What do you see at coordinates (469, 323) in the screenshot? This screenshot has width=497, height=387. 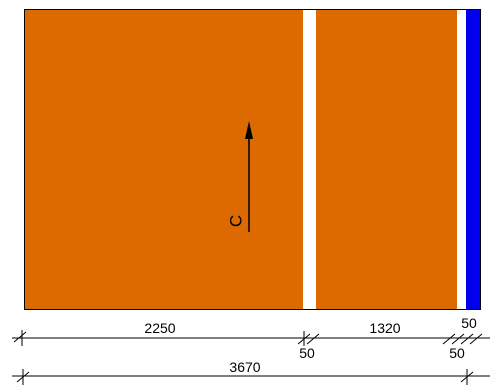 I see `dim-edge: 50` at bounding box center [469, 323].